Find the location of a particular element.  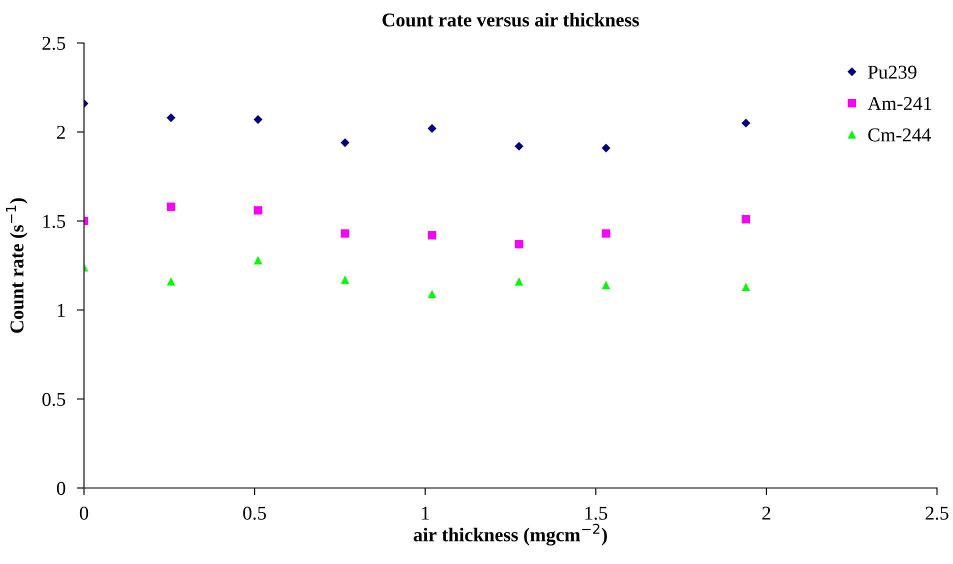

legend-label: Am-241 is located at coordinates (900, 103).